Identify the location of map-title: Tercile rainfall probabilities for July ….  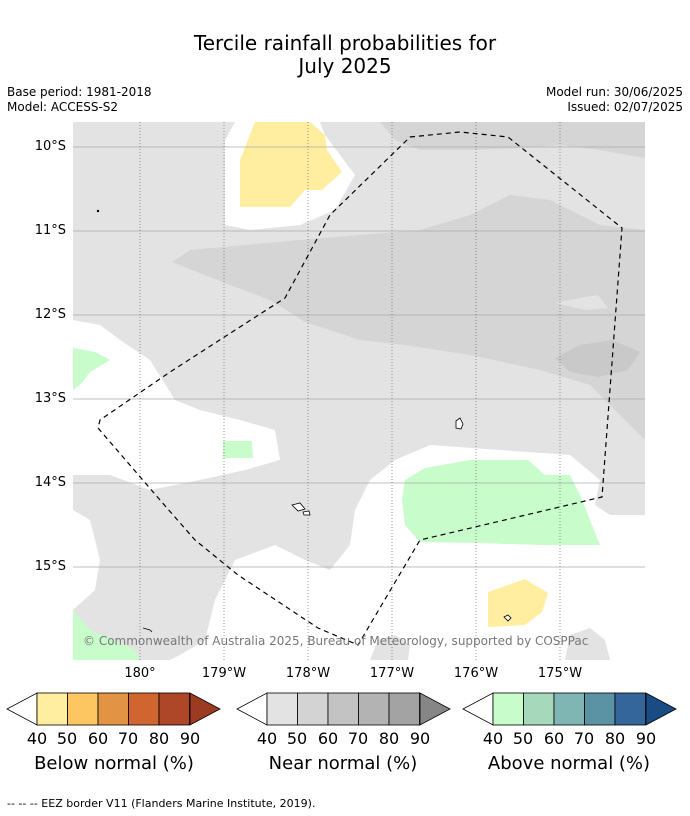
(345, 55).